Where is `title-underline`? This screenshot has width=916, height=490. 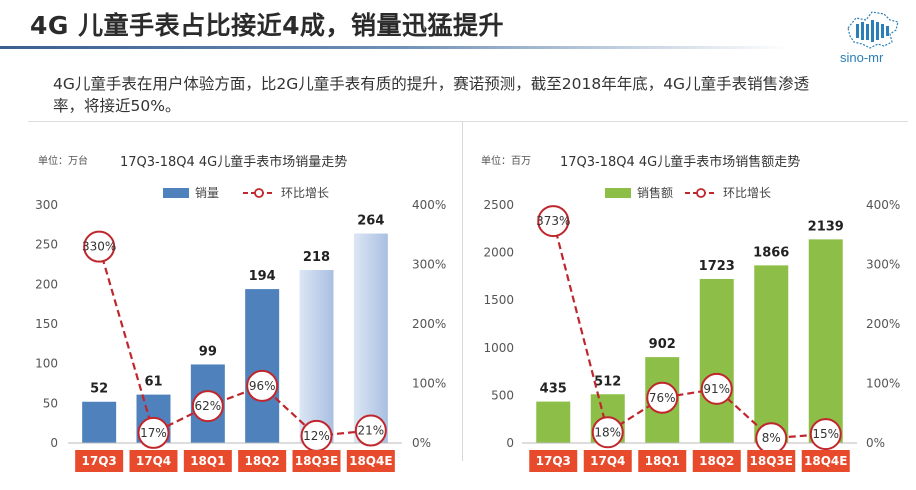 title-underline is located at coordinates (395, 47).